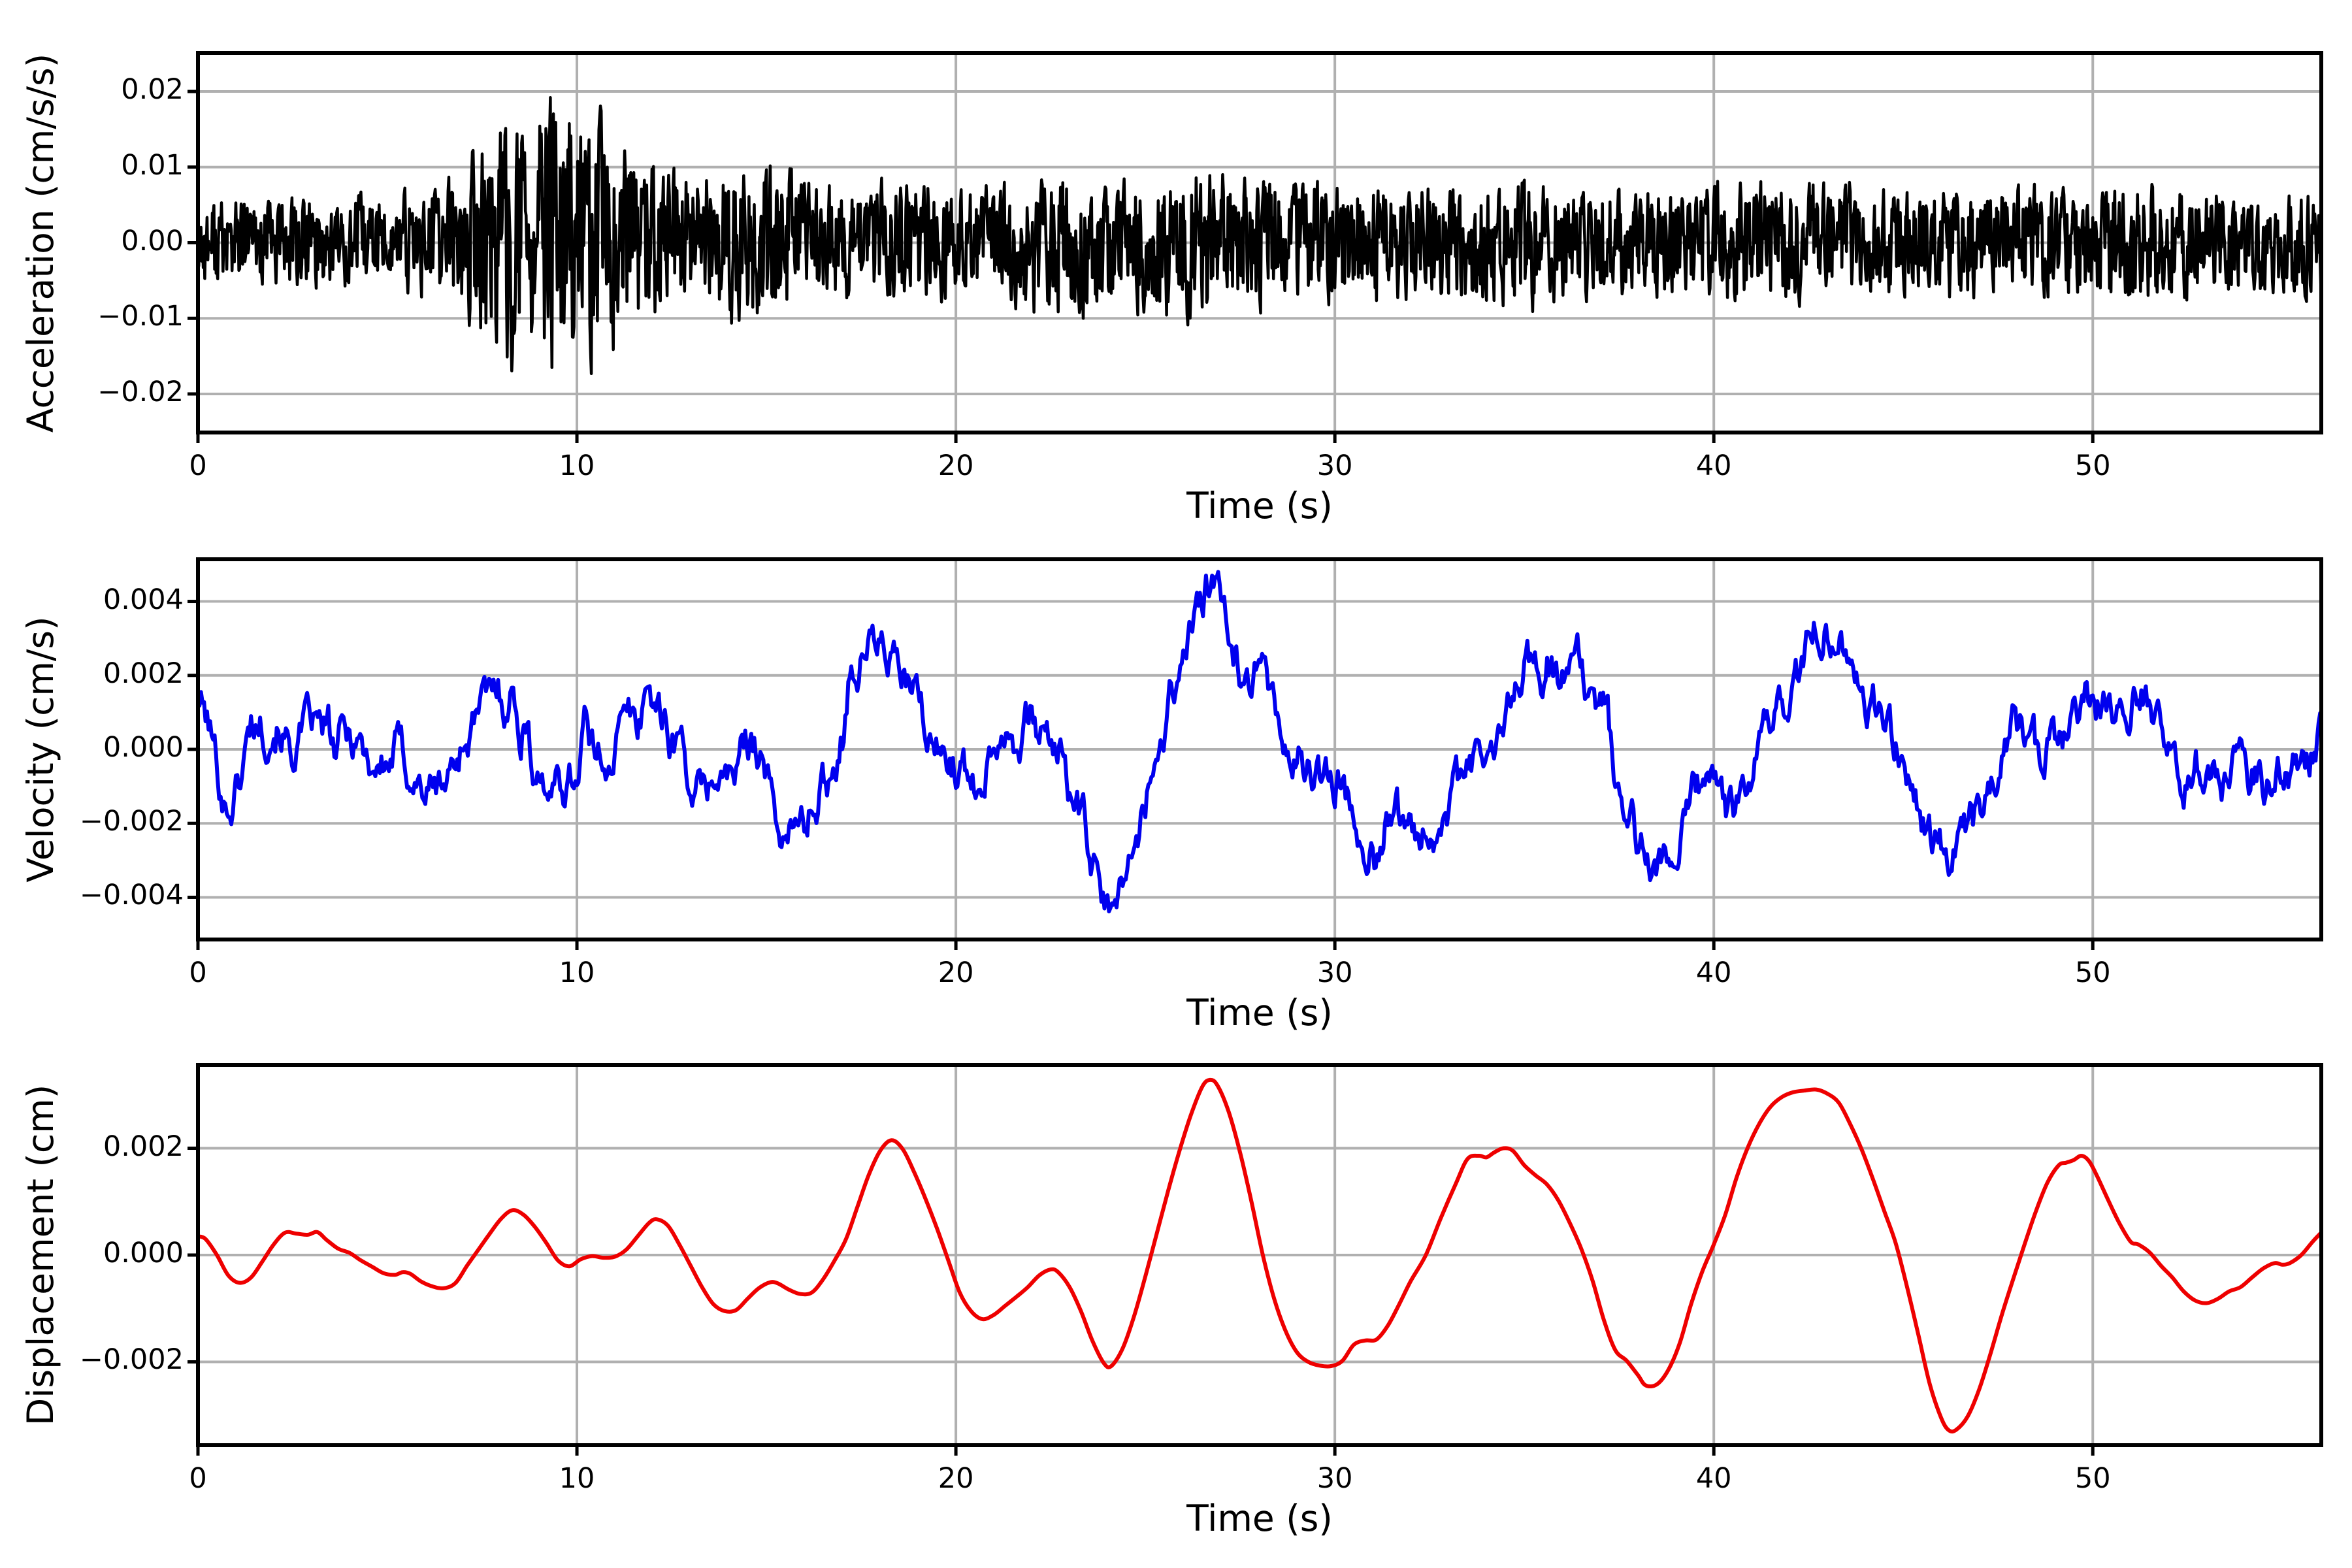  What do you see at coordinates (152, 240) in the screenshot?
I see `y-tick-label: 0.00` at bounding box center [152, 240].